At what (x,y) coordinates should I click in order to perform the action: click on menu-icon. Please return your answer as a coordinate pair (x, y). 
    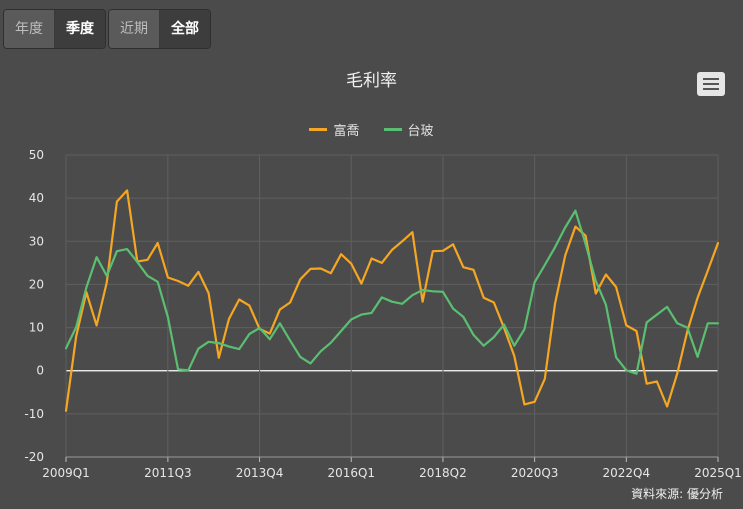
    Looking at the image, I should click on (711, 79).